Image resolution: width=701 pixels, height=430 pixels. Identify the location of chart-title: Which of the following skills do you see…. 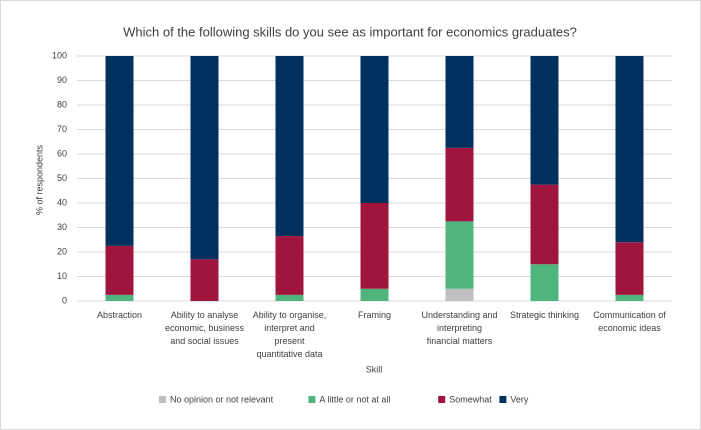
(350, 31).